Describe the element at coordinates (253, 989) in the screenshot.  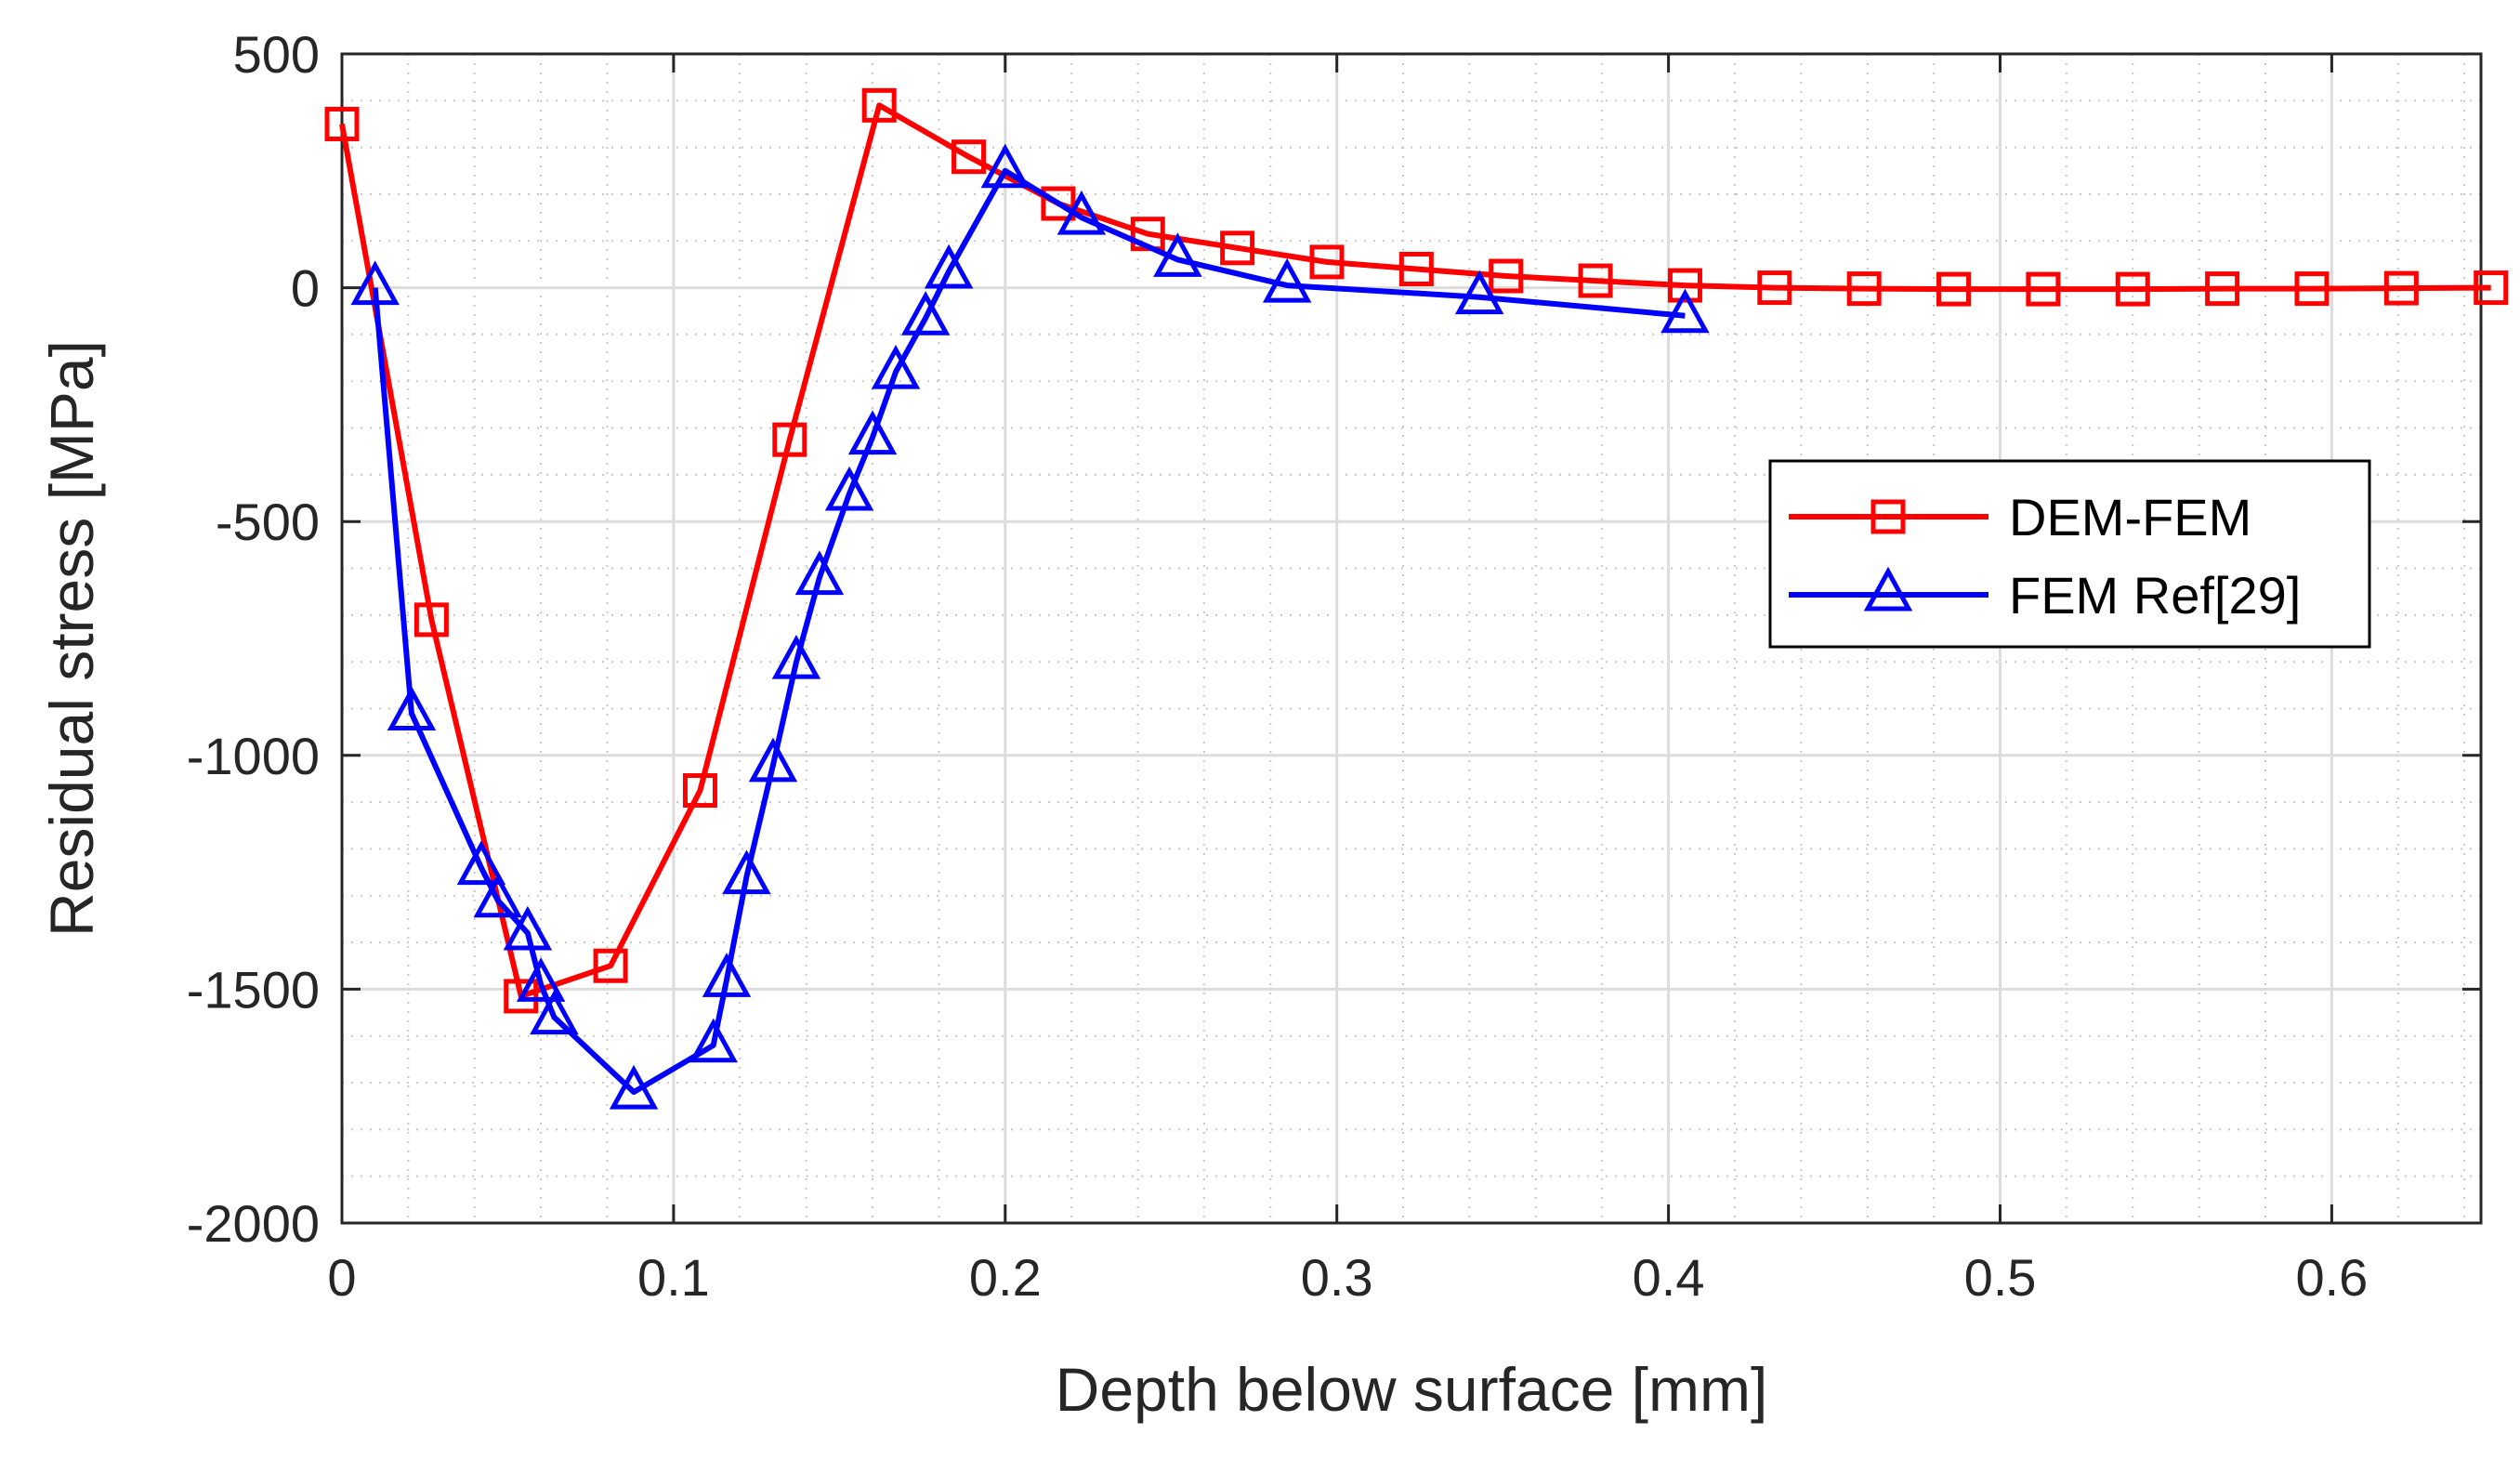
I see `y-tick-label: -1500` at that location.